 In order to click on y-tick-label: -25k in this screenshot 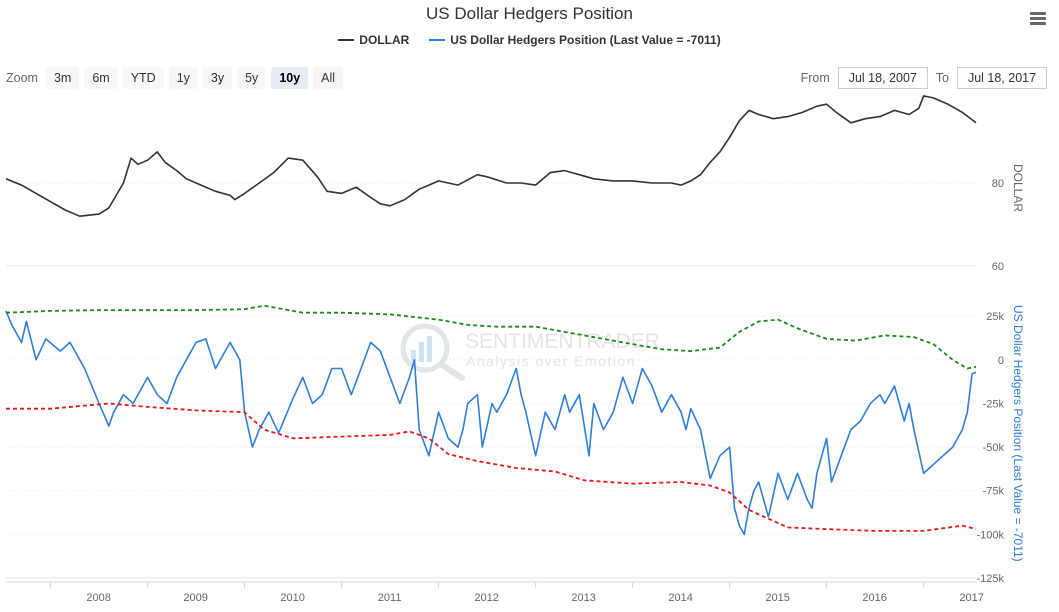, I will do `click(994, 404)`.